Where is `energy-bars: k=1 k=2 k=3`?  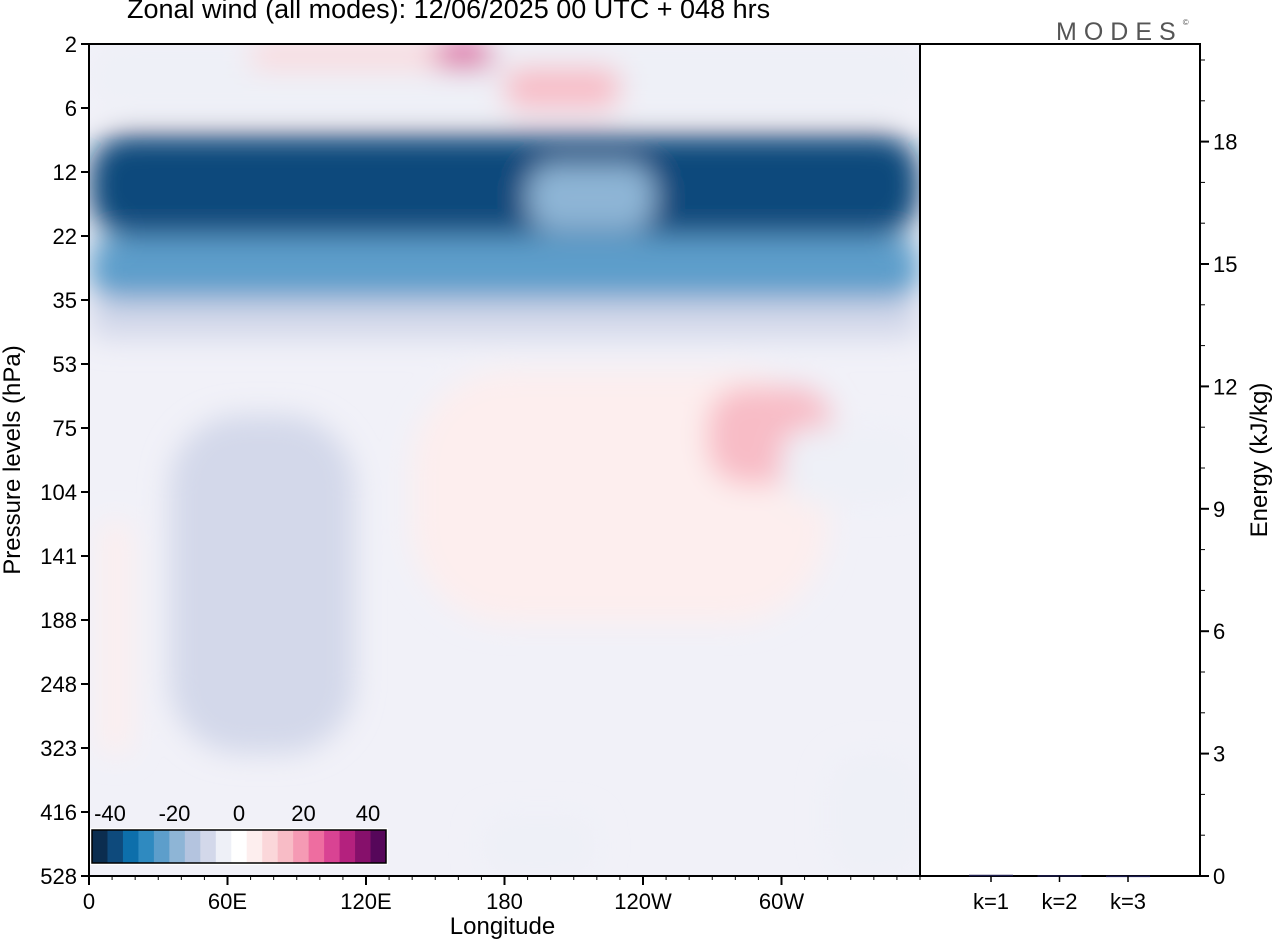 energy-bars: k=1 k=2 k=3 is located at coordinates (1059, 894).